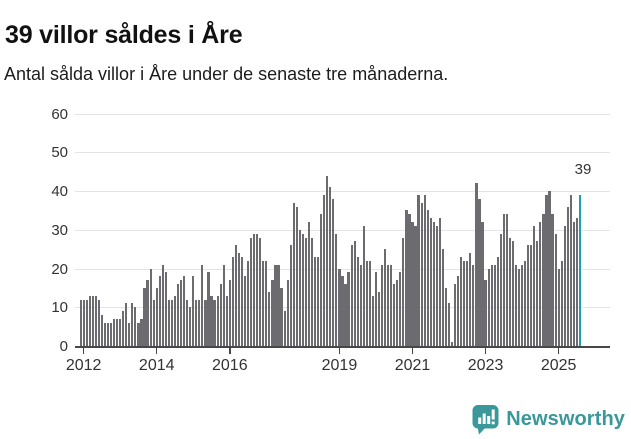 This screenshot has height=439, width=631. Describe the element at coordinates (83, 365) in the screenshot. I see `x-axis-label-2012: 2012` at that location.